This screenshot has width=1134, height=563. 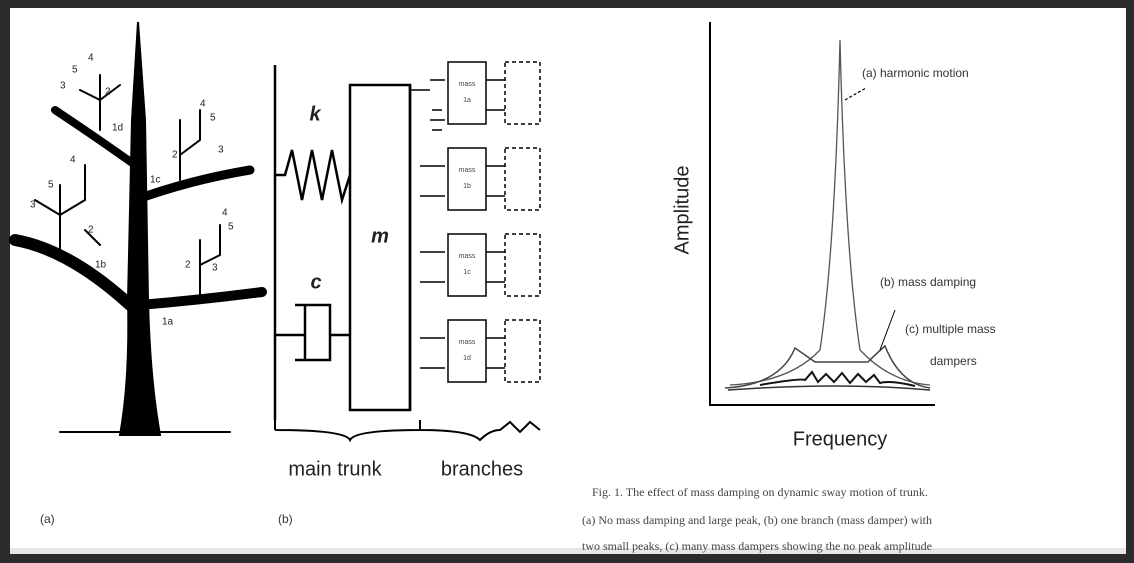 I want to click on branches-label: branches, so click(x=482, y=469).